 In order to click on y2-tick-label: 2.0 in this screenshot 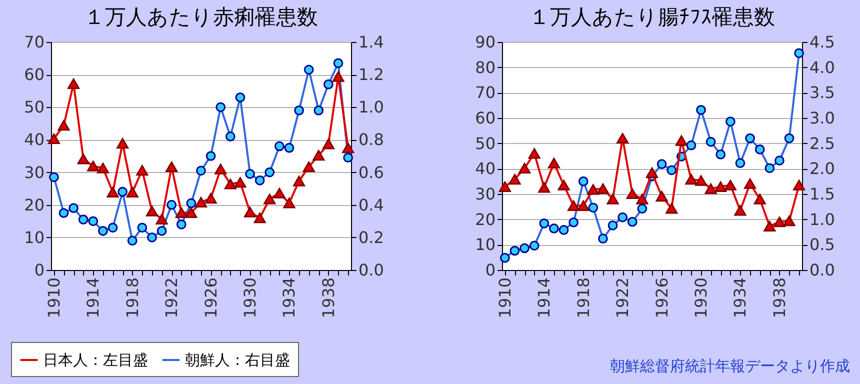, I will do `click(822, 168)`.